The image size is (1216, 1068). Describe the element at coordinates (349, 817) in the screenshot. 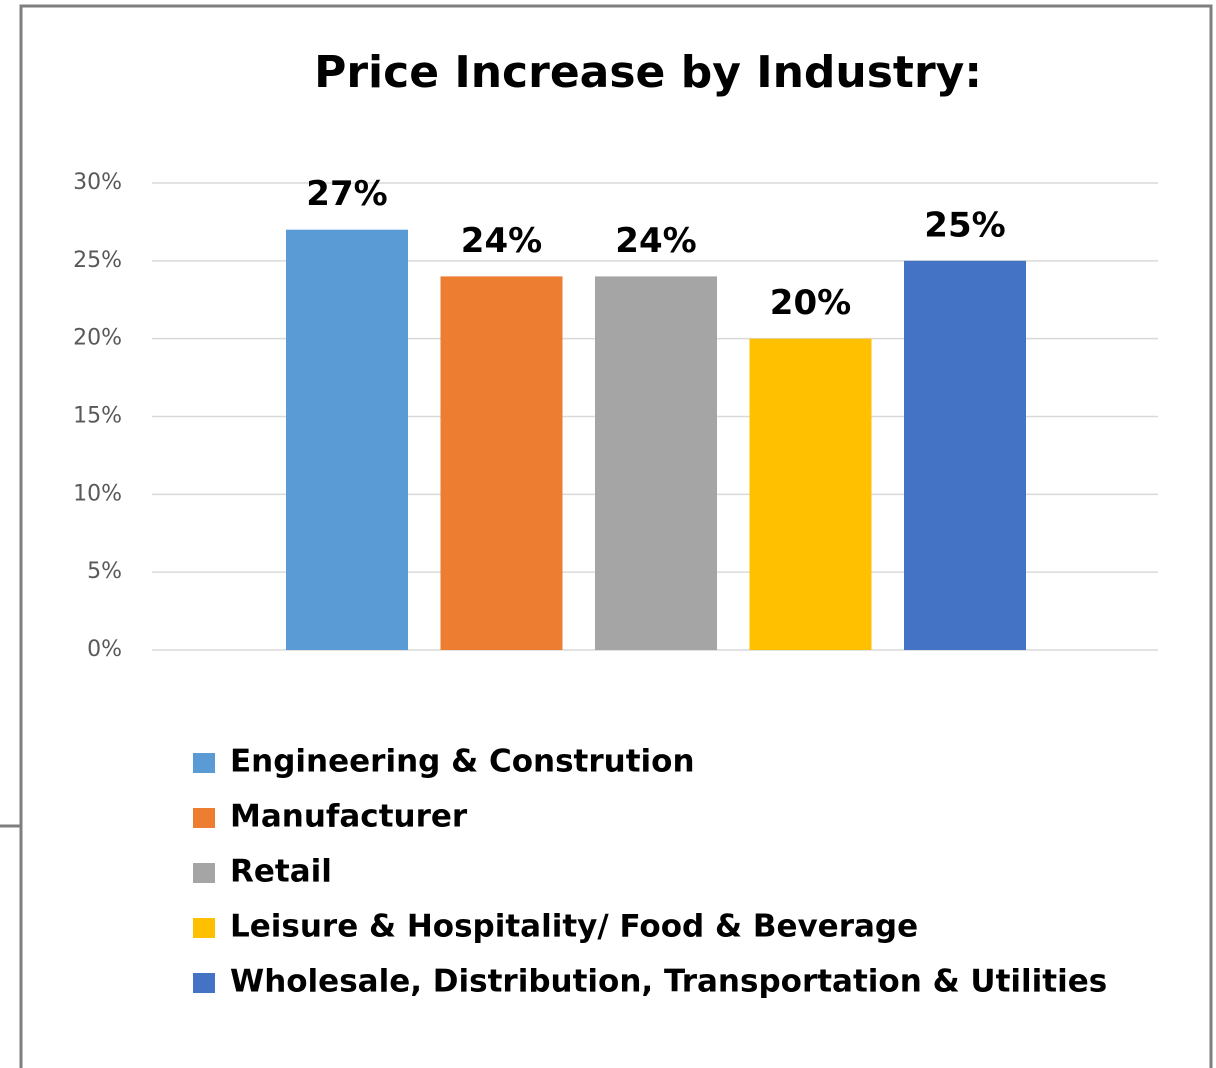

I see `legend-label: Manufacturer` at that location.